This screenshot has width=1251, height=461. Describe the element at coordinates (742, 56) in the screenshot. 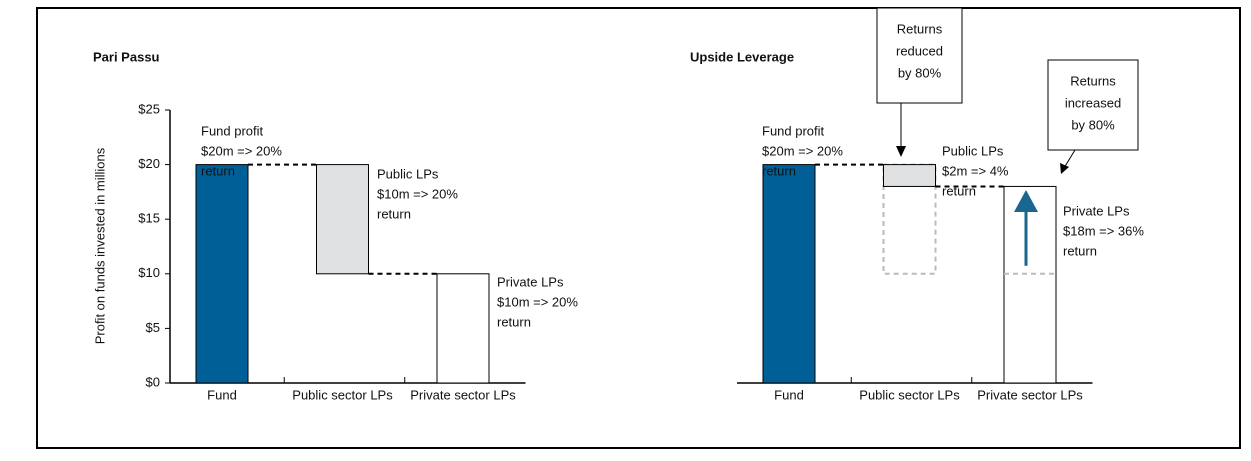

I see `chart-title: Upside Leverage` at that location.